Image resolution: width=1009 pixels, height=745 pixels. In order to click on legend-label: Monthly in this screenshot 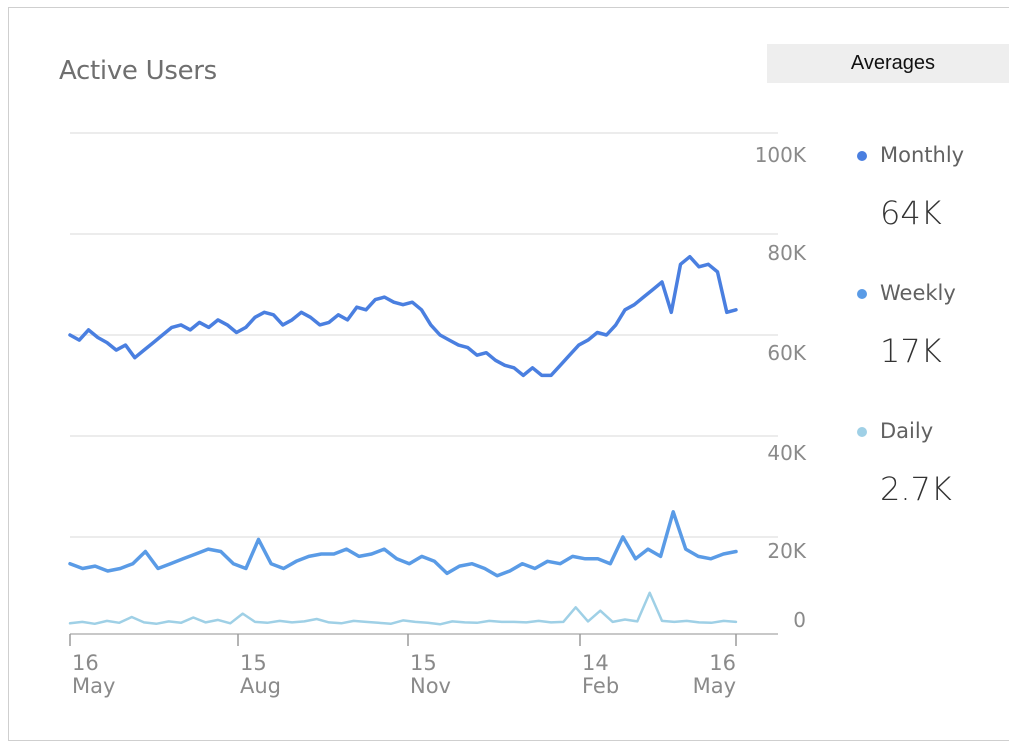, I will do `click(922, 155)`.